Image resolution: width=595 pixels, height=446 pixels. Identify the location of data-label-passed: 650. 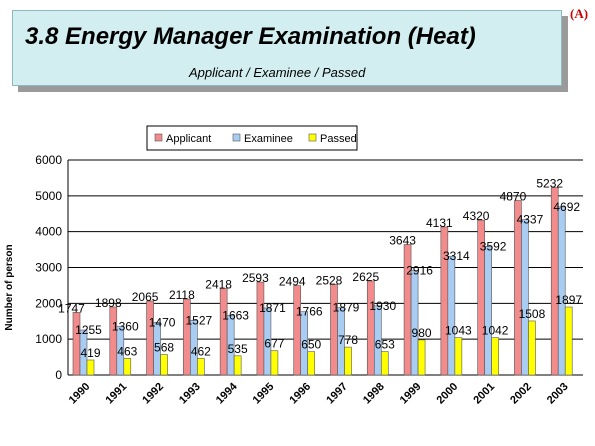
(311, 345).